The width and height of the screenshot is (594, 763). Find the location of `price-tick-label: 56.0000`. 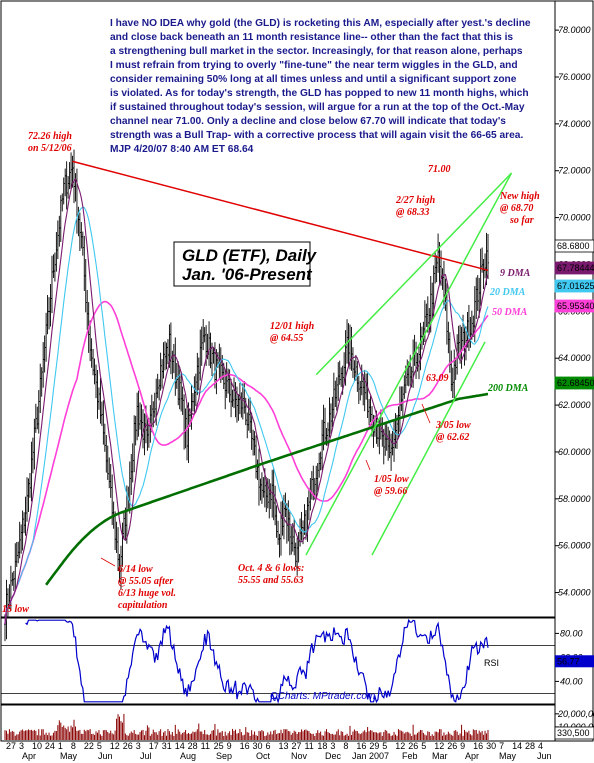

price-tick-label: 56.0000 is located at coordinates (574, 546).